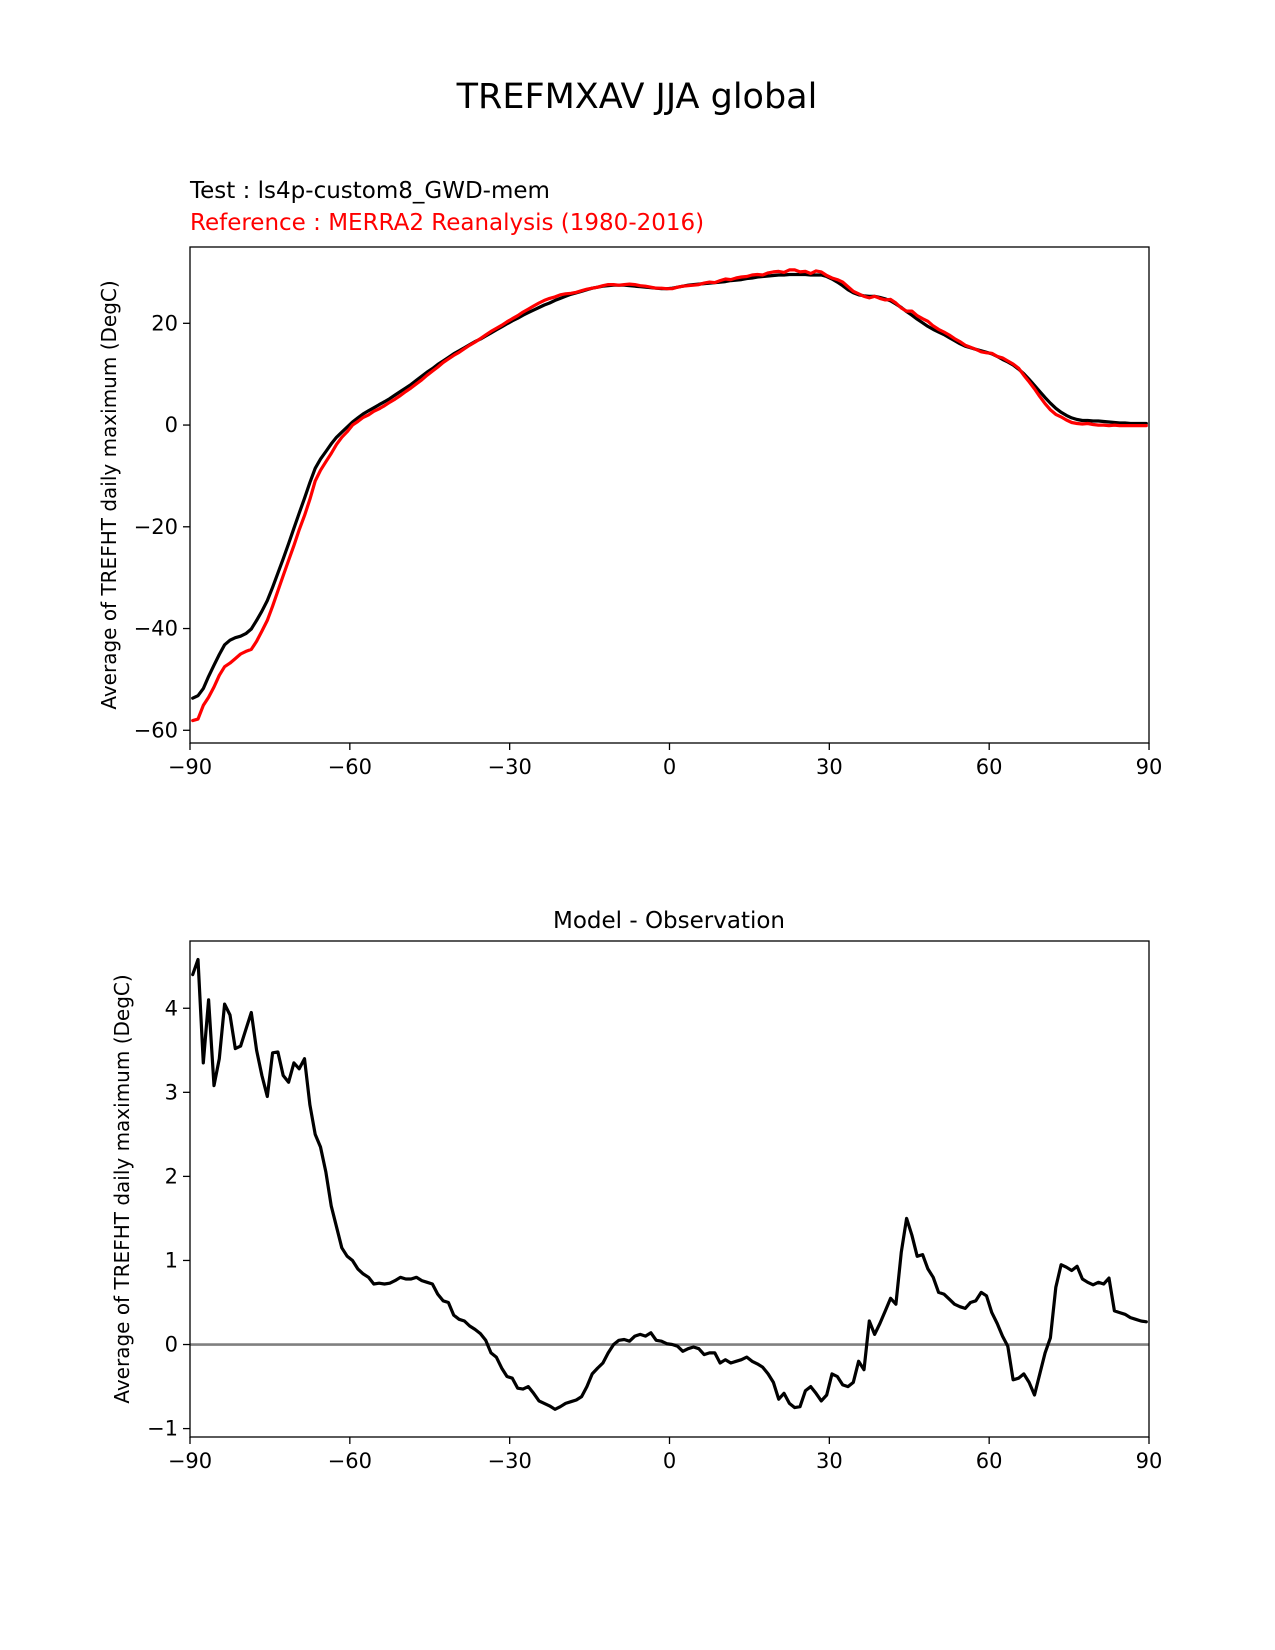 The width and height of the screenshot is (1275, 1650). I want to click on y-tick-label: 4, so click(171, 1008).